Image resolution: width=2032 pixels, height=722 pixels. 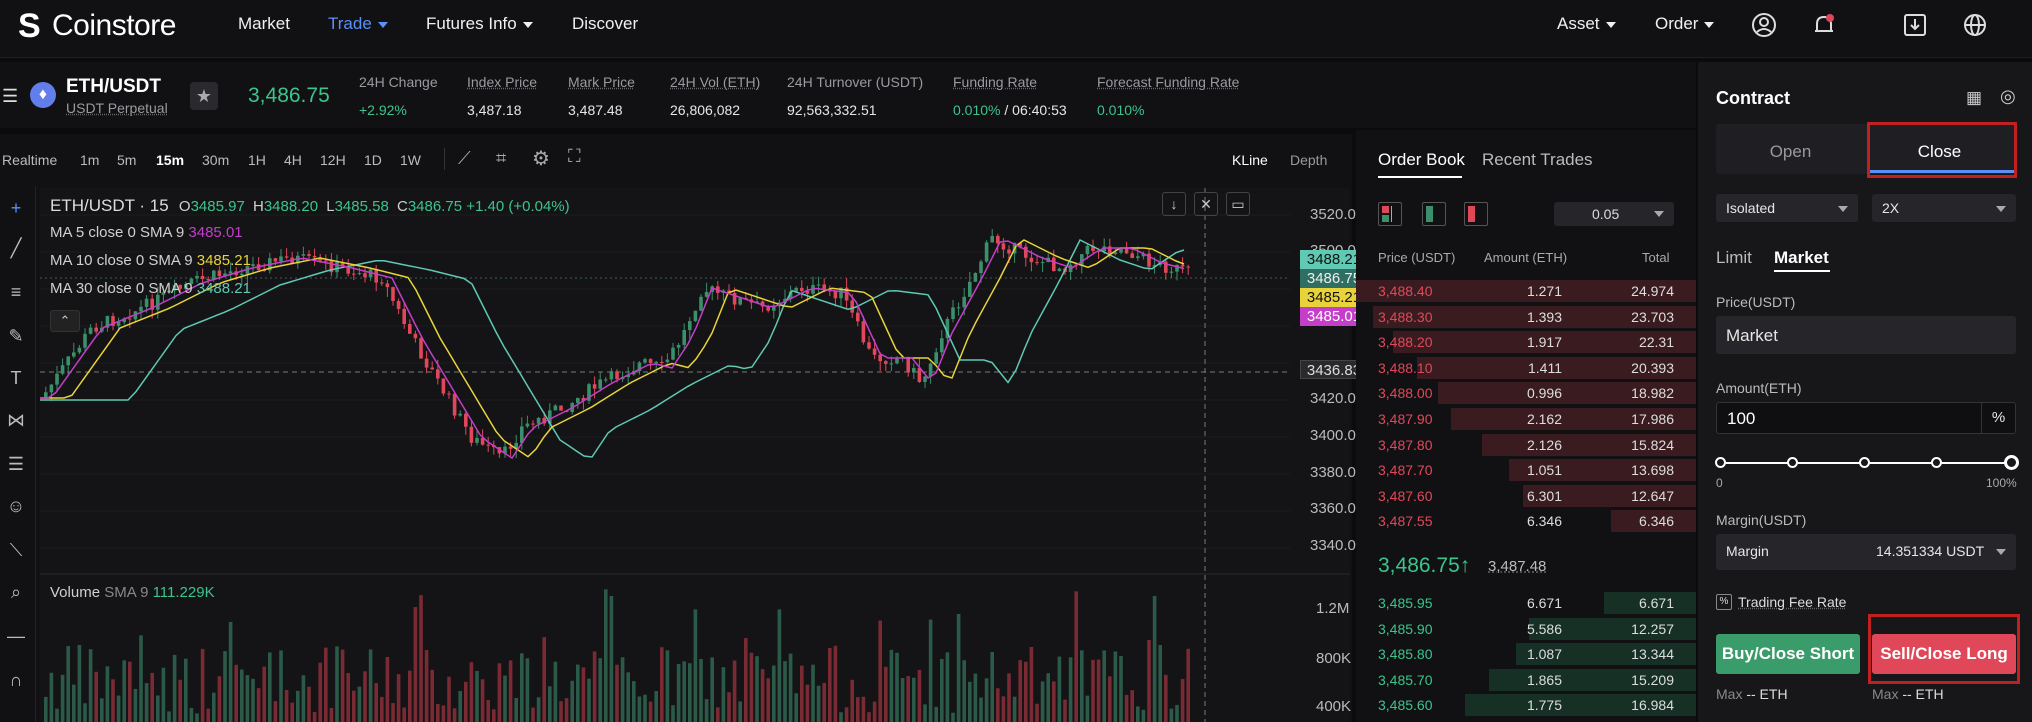 What do you see at coordinates (10, 96) in the screenshot?
I see `menu-icon: ☰` at bounding box center [10, 96].